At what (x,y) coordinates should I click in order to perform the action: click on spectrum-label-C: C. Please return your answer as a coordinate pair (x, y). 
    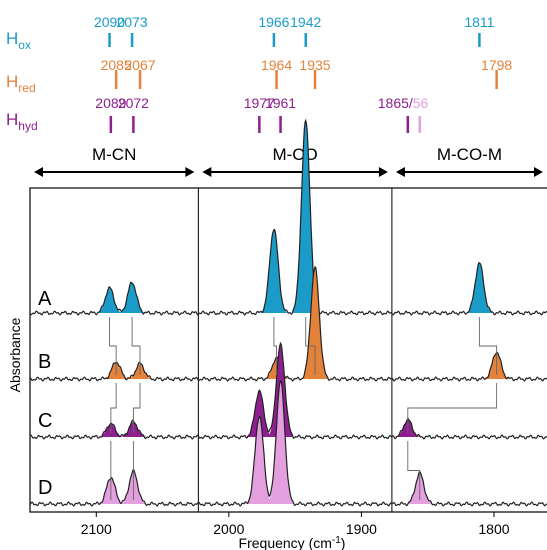
    Looking at the image, I should click on (45, 421).